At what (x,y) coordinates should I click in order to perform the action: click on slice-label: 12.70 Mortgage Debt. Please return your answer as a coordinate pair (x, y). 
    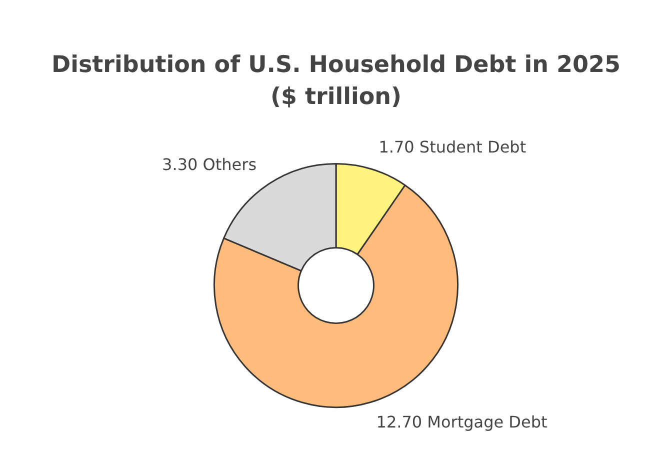
    Looking at the image, I should click on (462, 422).